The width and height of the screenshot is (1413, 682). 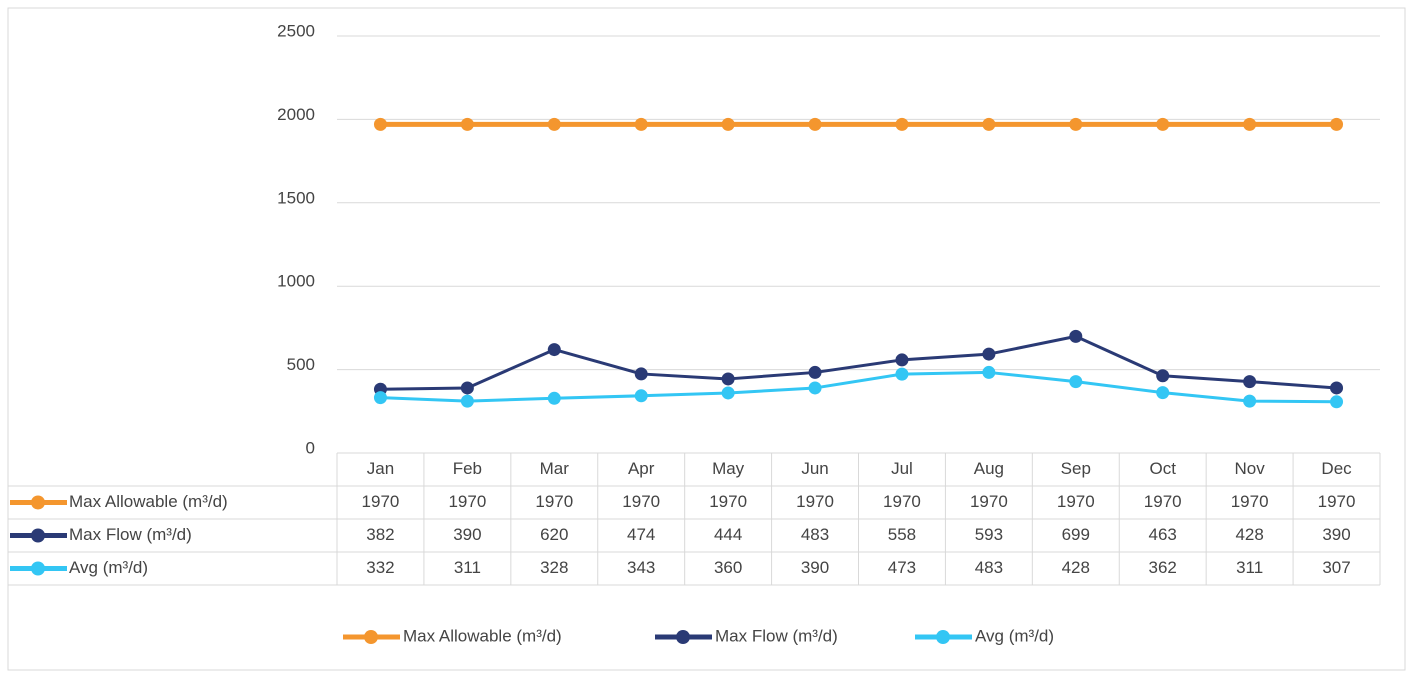 What do you see at coordinates (1162, 468) in the screenshot?
I see `x-tick-label: Oct` at bounding box center [1162, 468].